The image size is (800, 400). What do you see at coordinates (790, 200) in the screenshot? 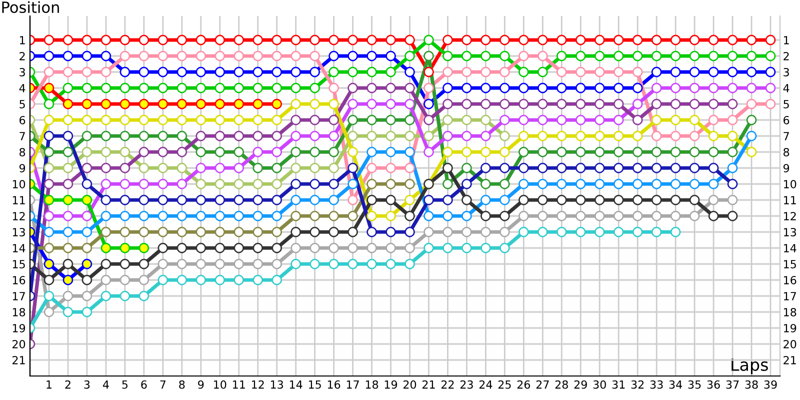
I see `y2-tick-label: 11` at bounding box center [790, 200].